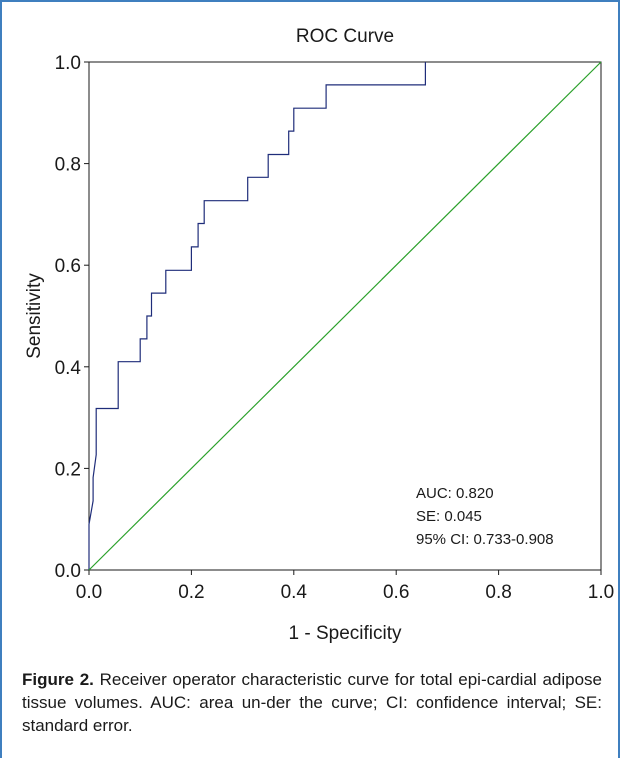  What do you see at coordinates (345, 36) in the screenshot?
I see `chart-title: ROC Curve` at bounding box center [345, 36].